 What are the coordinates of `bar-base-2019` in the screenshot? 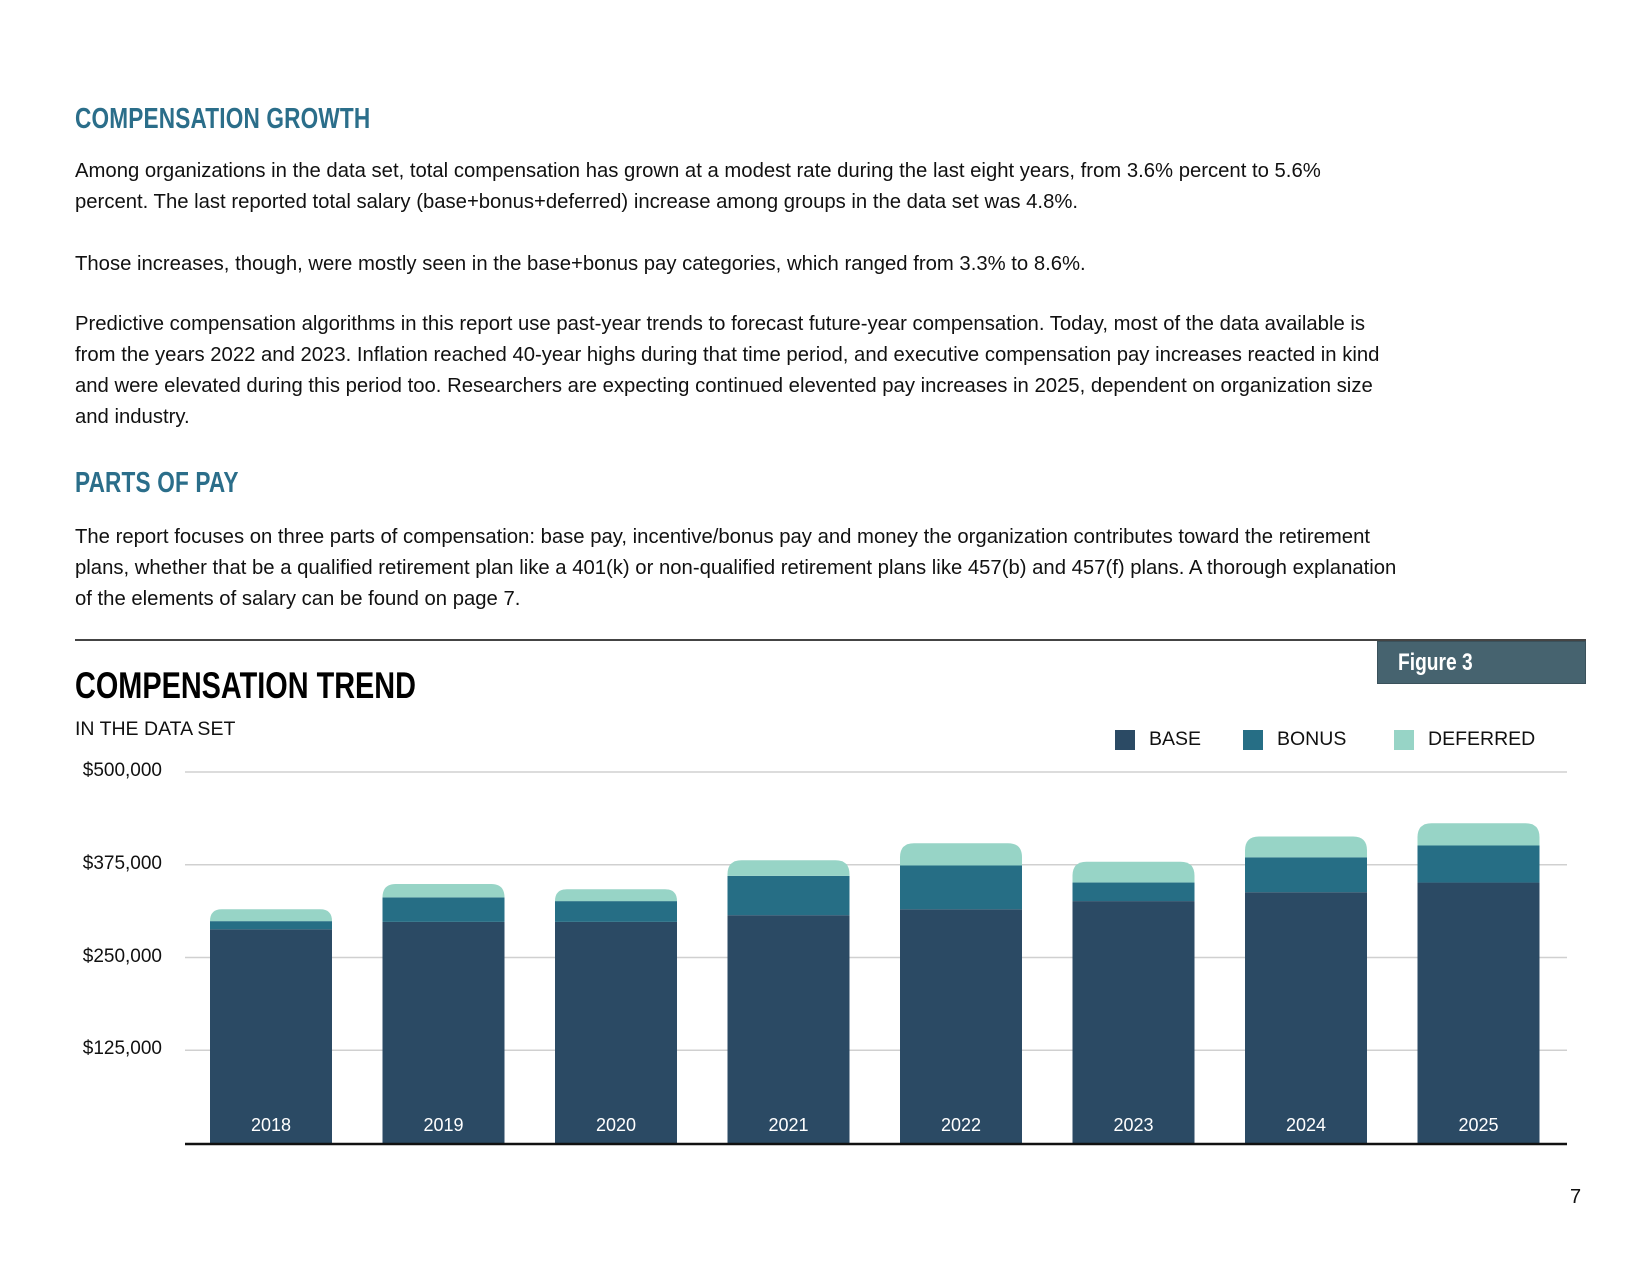 It's located at (443, 1032).